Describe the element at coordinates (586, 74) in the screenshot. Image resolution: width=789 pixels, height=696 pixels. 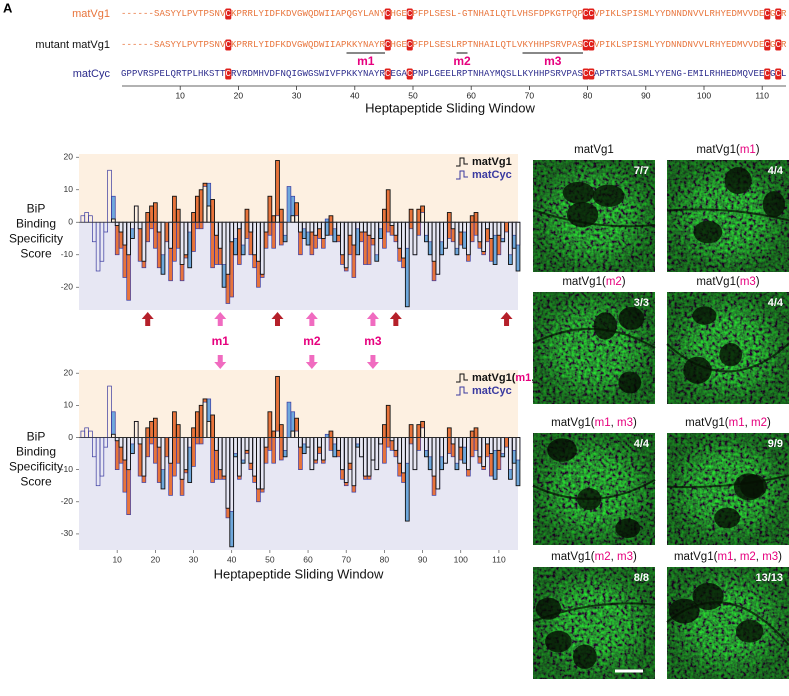
I see `residue: C` at that location.